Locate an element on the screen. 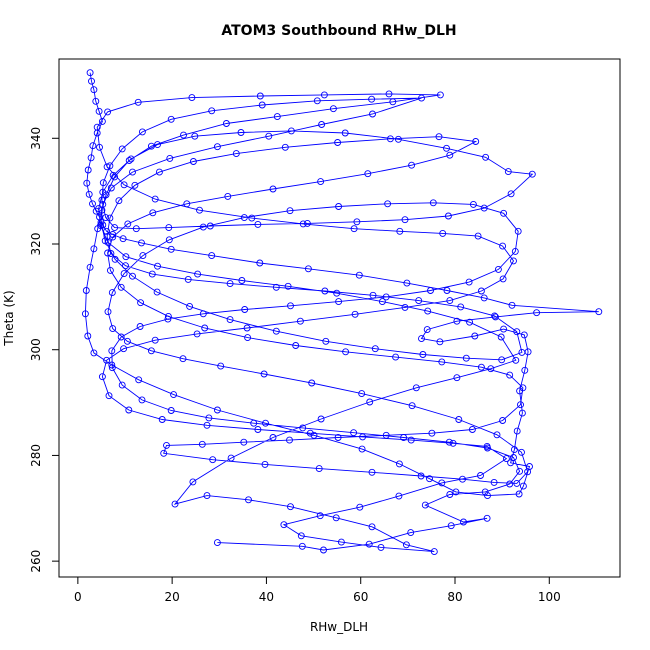 The width and height of the screenshot is (650, 650). x-axis-label: RHw_DLH is located at coordinates (339, 627).